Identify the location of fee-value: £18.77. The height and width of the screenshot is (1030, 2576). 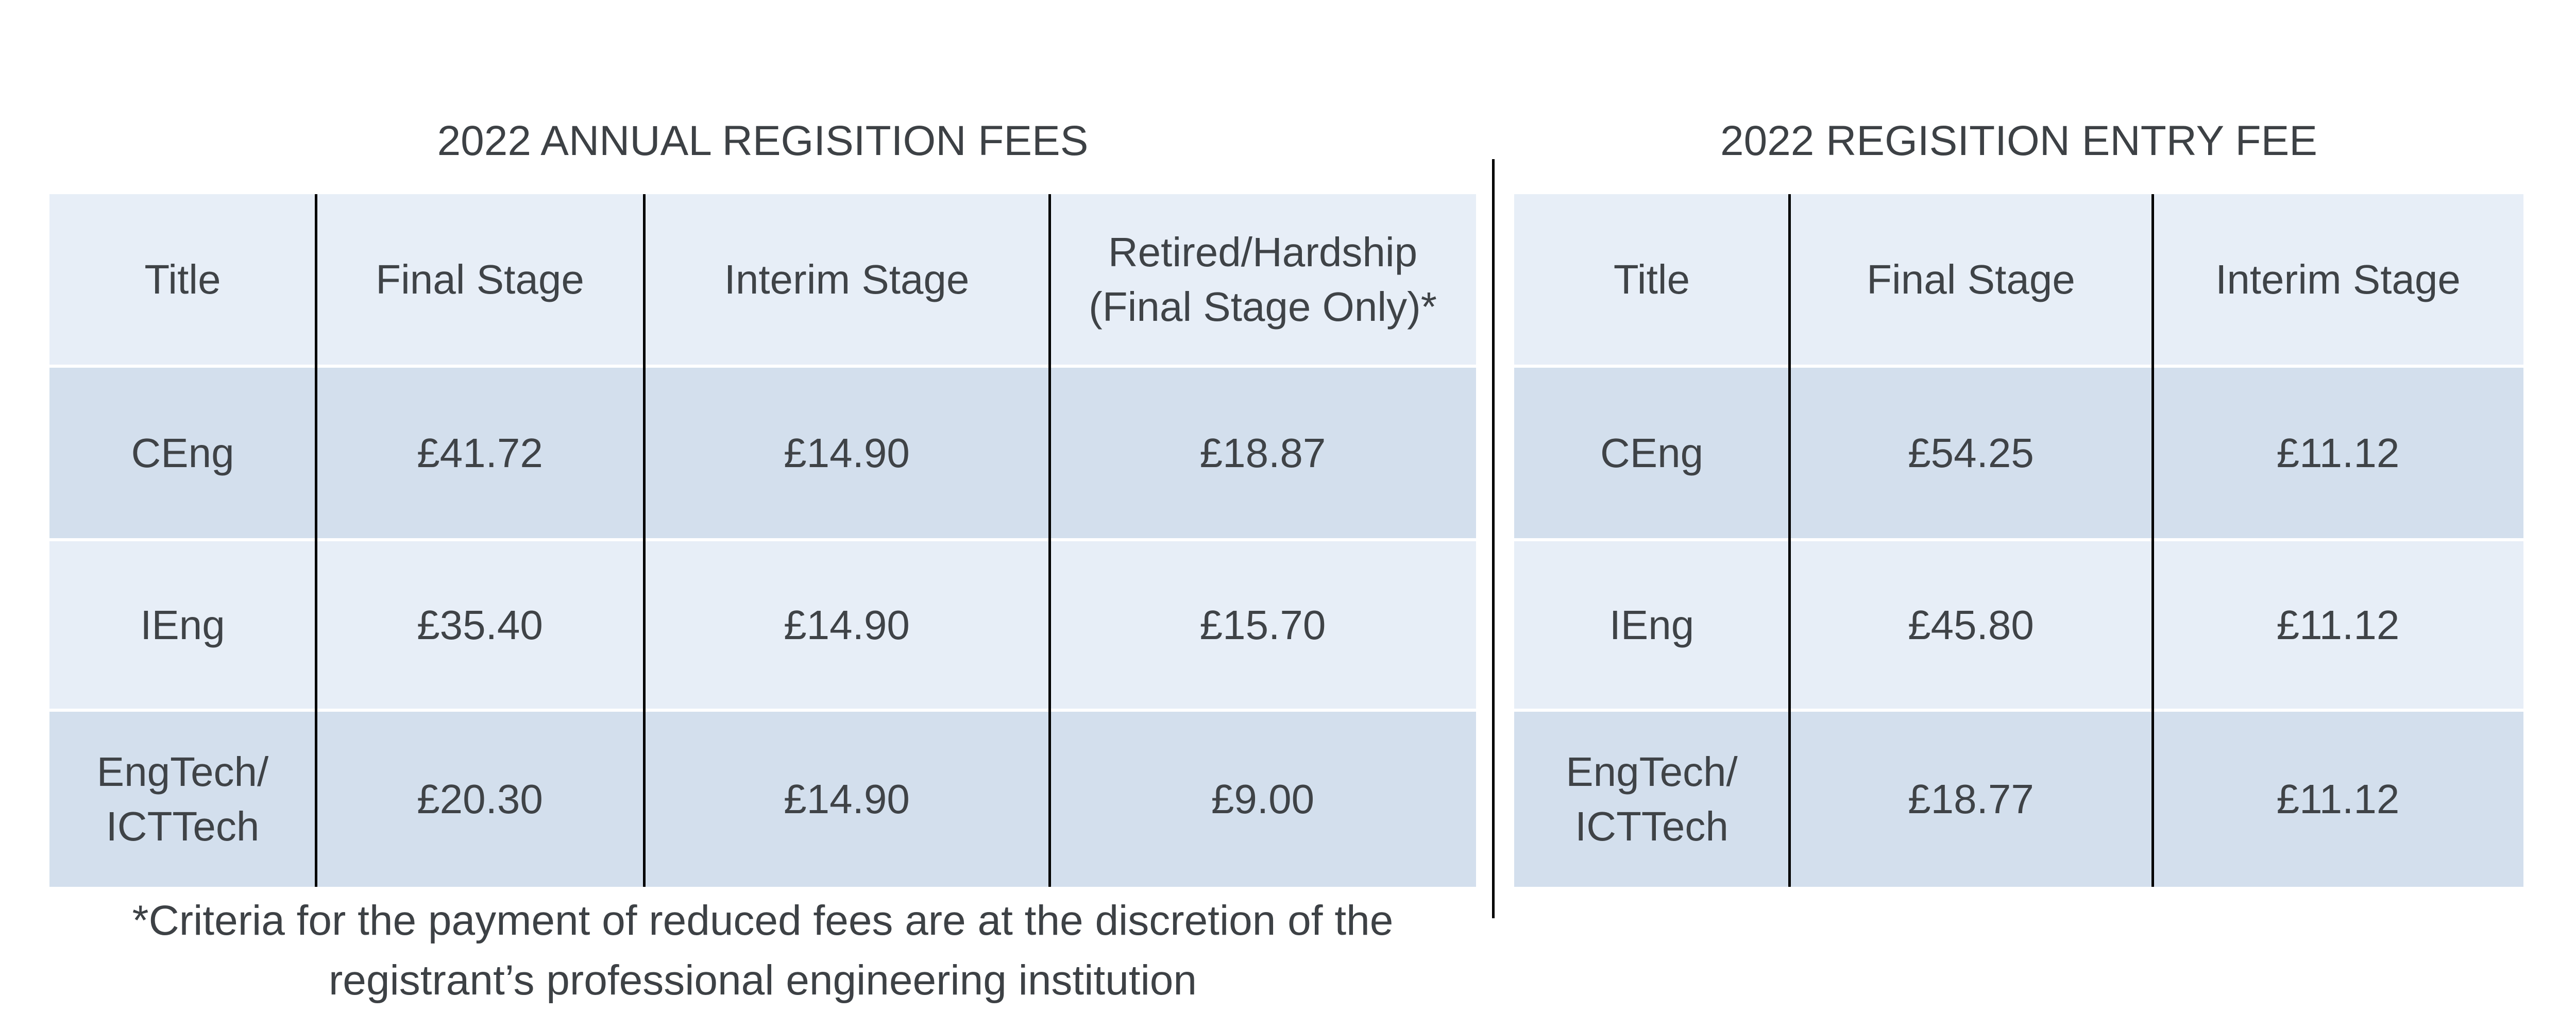
(1971, 800).